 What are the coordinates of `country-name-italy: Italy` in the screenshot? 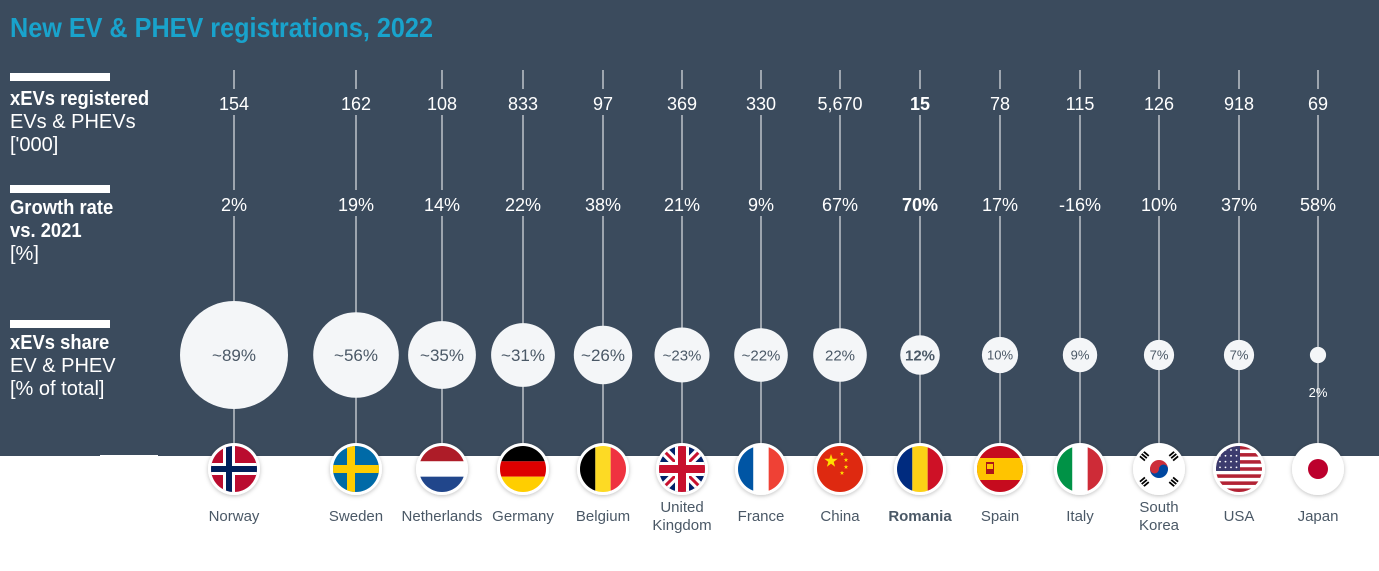 It's located at (1080, 516).